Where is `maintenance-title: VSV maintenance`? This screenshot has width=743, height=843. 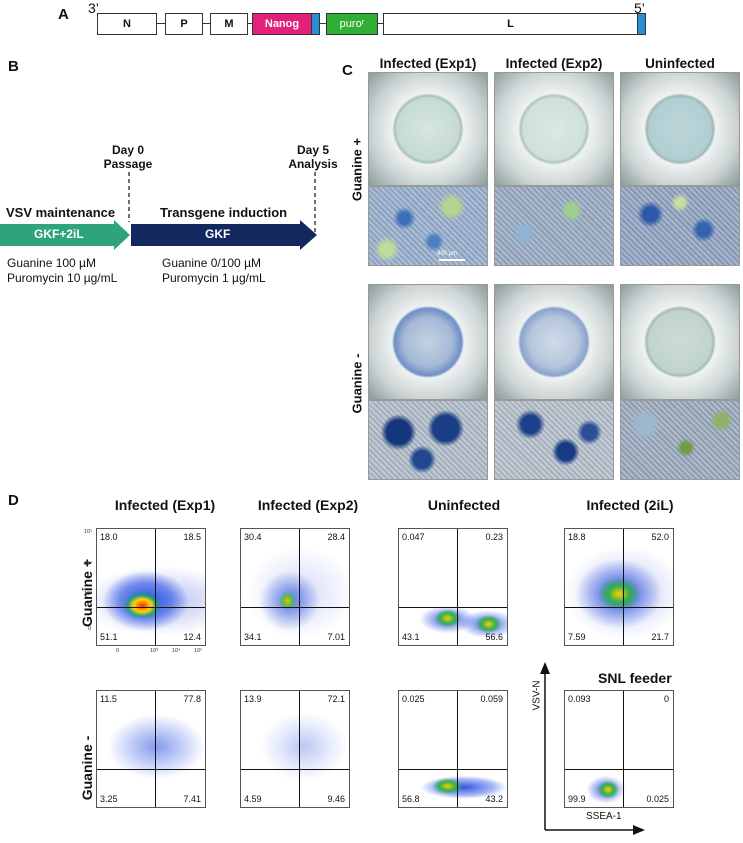 maintenance-title: VSV maintenance is located at coordinates (61, 212).